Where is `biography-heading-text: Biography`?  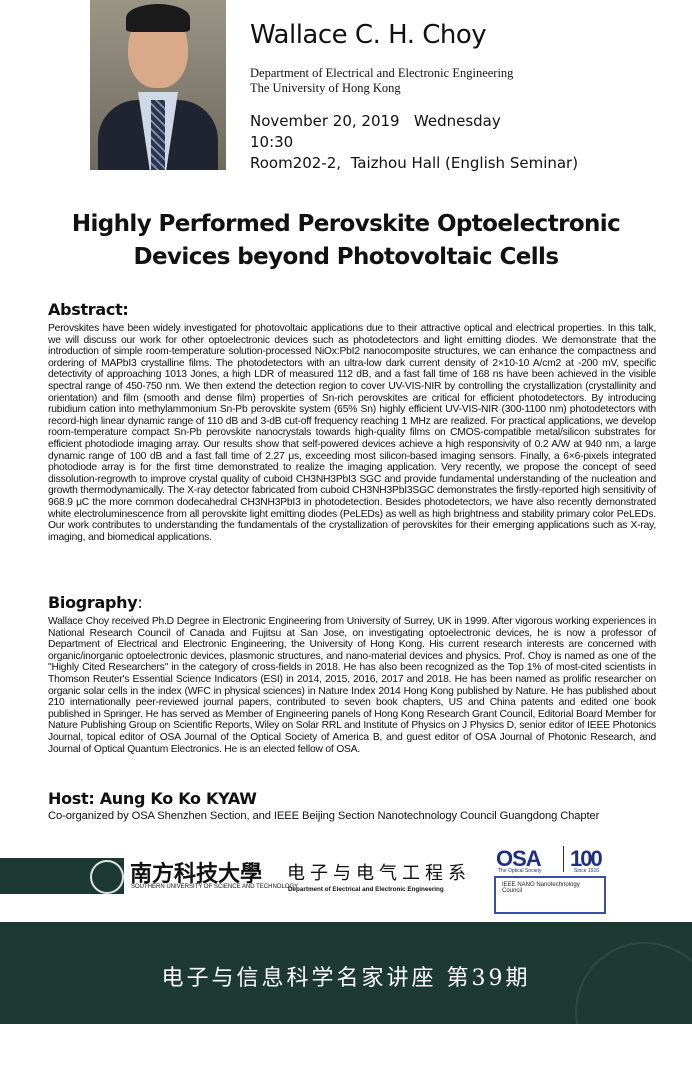
biography-heading-text: Biography is located at coordinates (93, 602).